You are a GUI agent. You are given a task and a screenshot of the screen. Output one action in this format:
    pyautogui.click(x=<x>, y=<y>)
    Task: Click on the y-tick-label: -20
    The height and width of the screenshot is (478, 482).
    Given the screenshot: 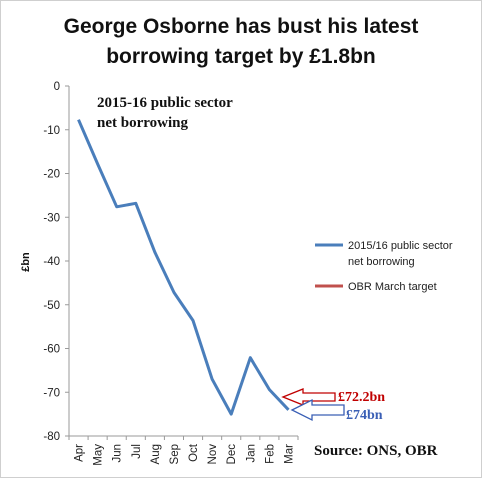 What is the action you would take?
    pyautogui.click(x=51, y=175)
    